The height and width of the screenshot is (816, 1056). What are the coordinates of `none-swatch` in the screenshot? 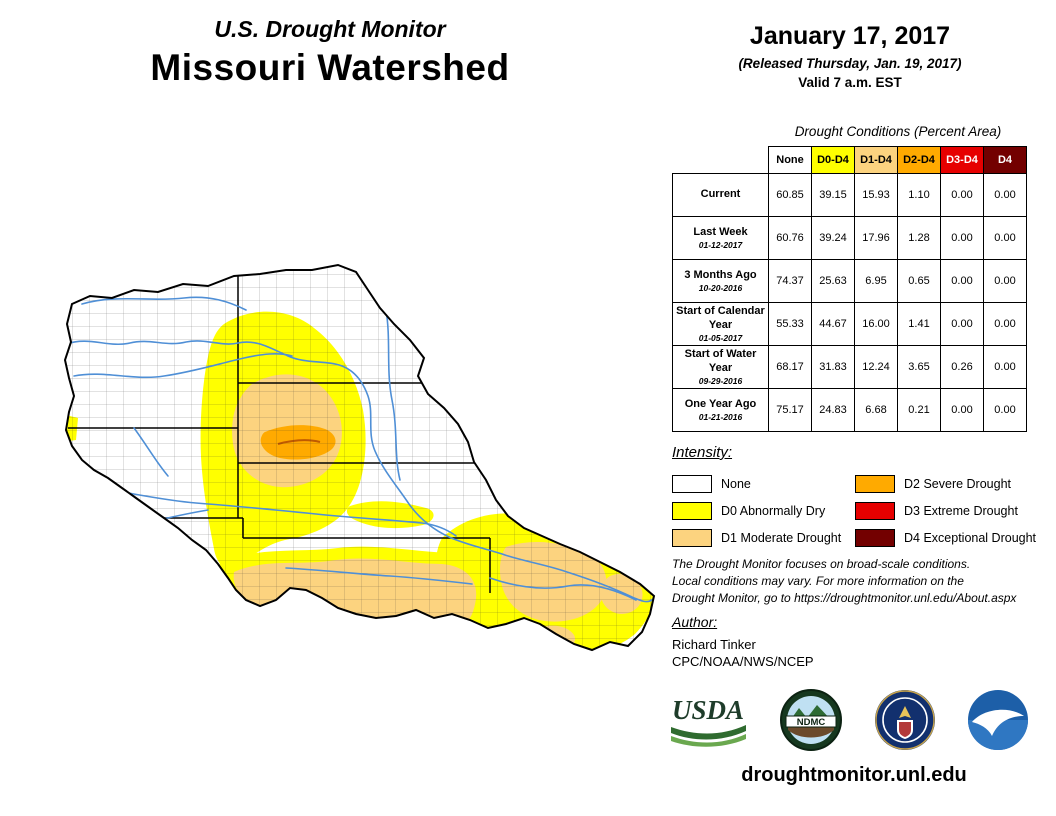 It's located at (692, 483).